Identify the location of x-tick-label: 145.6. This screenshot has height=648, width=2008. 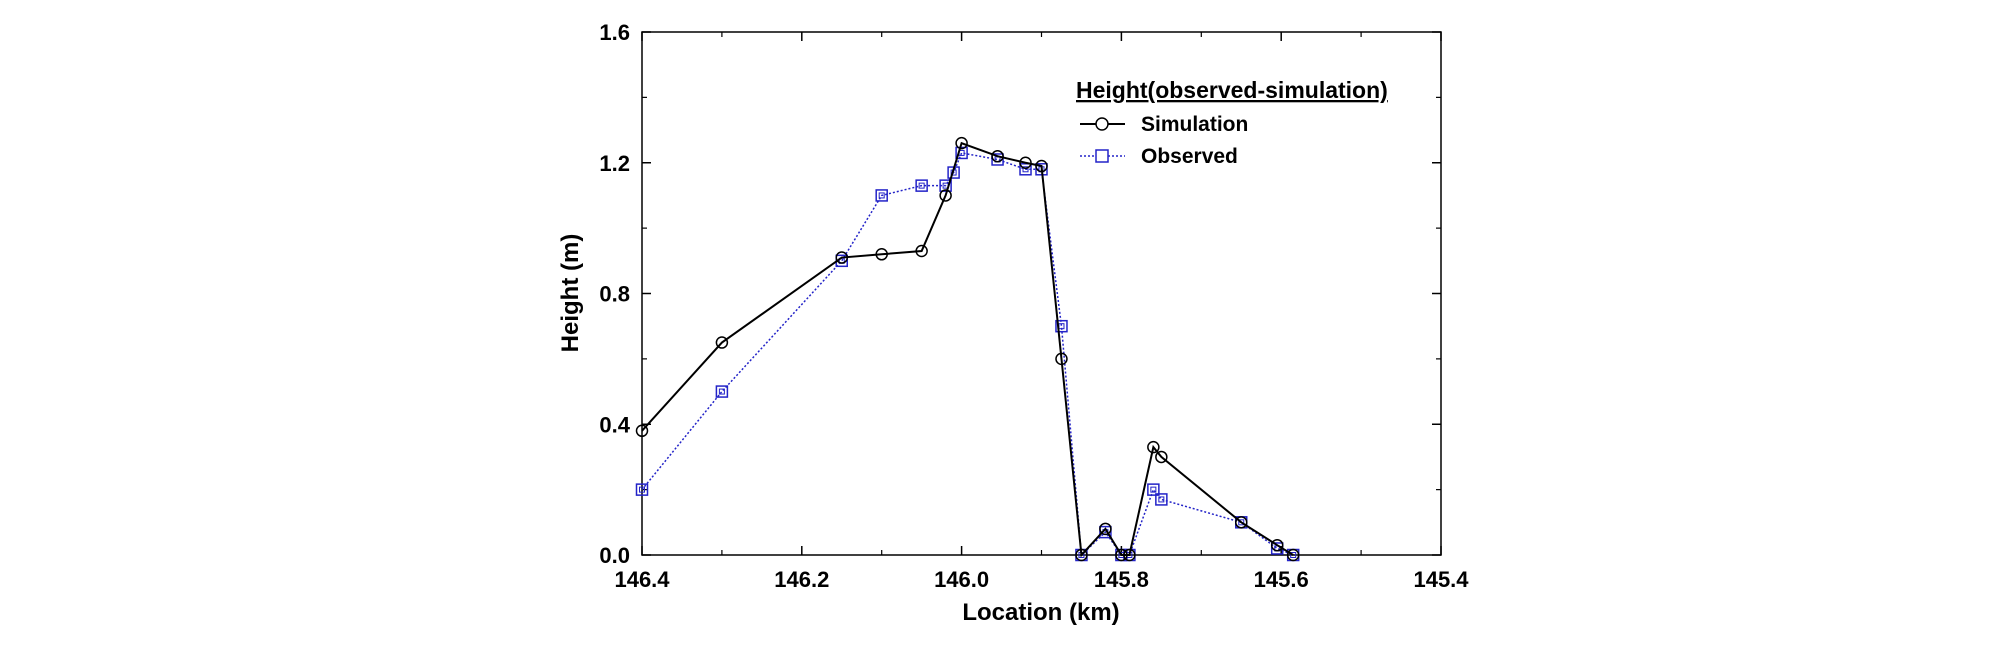
(1281, 579).